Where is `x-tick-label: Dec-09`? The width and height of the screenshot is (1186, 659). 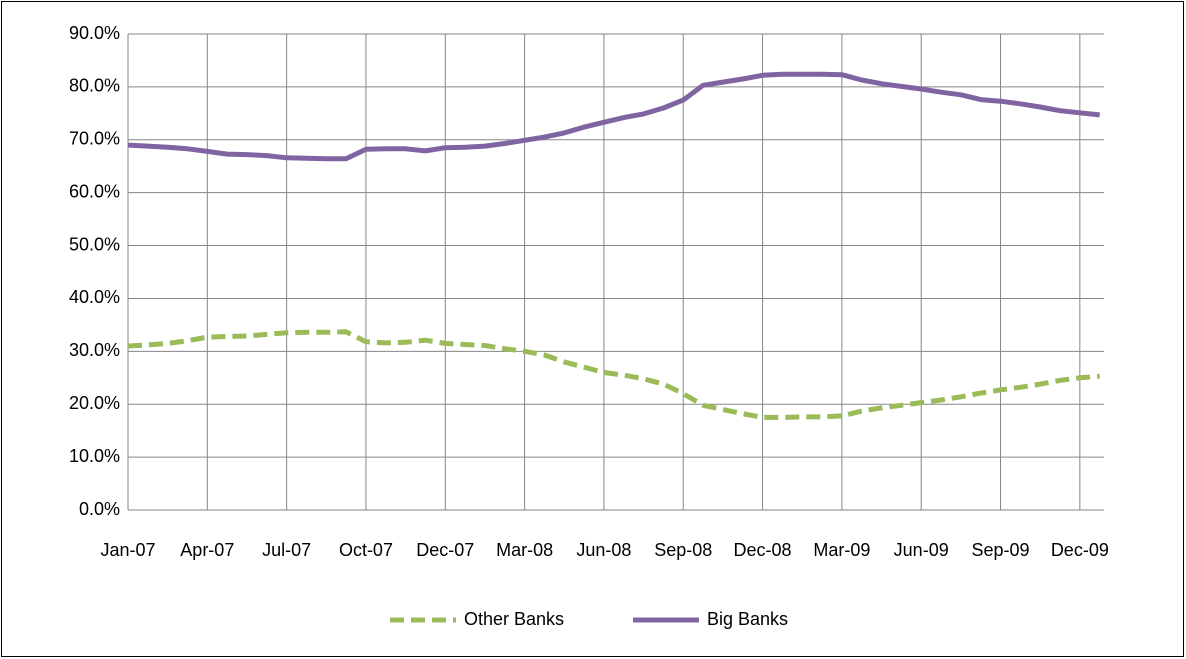
x-tick-label: Dec-09 is located at coordinates (1080, 550).